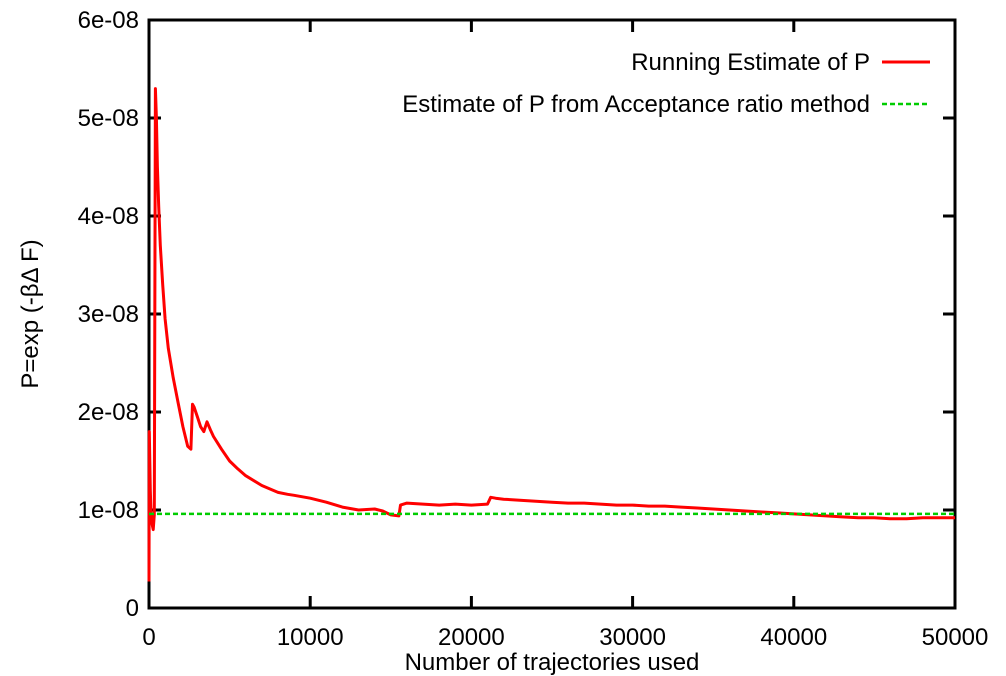  Describe the element at coordinates (955, 637) in the screenshot. I see `x-tick-label: 50000` at that location.